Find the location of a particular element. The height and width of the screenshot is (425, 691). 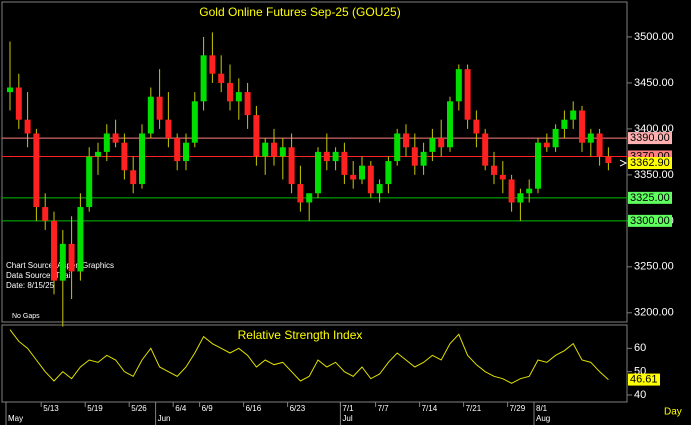

month-label: Jun is located at coordinates (164, 418).